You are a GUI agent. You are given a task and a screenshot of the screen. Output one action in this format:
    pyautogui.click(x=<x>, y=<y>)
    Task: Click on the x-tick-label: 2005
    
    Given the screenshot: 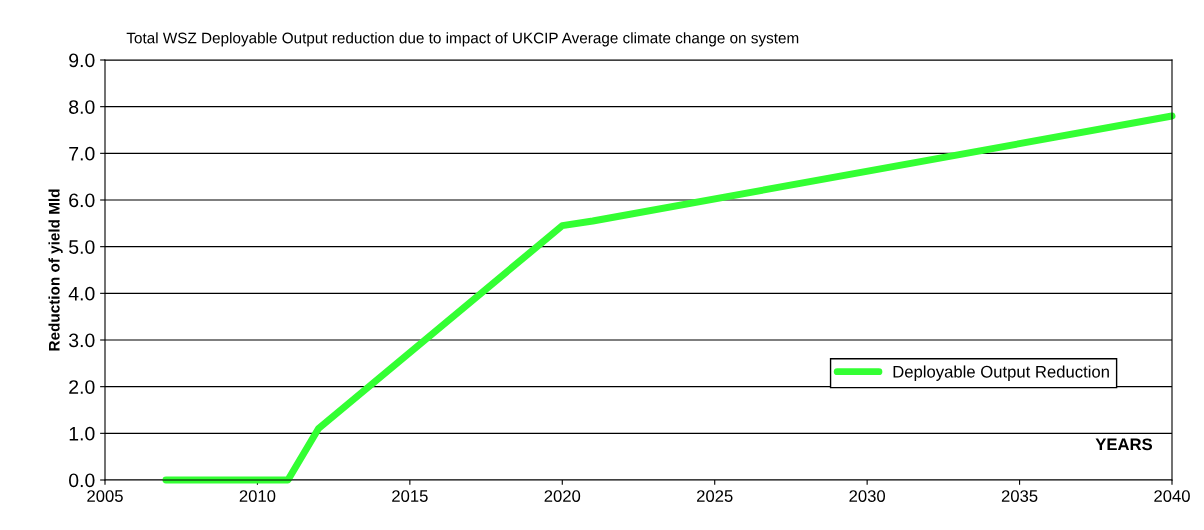 What is the action you would take?
    pyautogui.click(x=105, y=496)
    